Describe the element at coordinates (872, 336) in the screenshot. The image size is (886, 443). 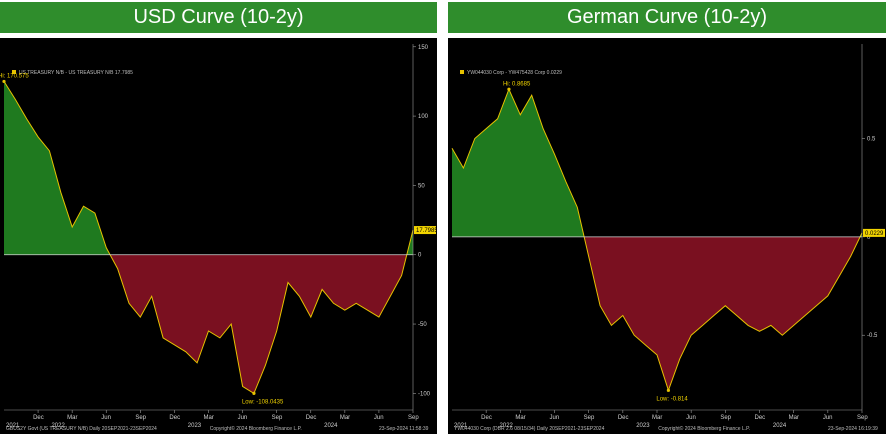
I see `y-tick-label: -0.5` at that location.